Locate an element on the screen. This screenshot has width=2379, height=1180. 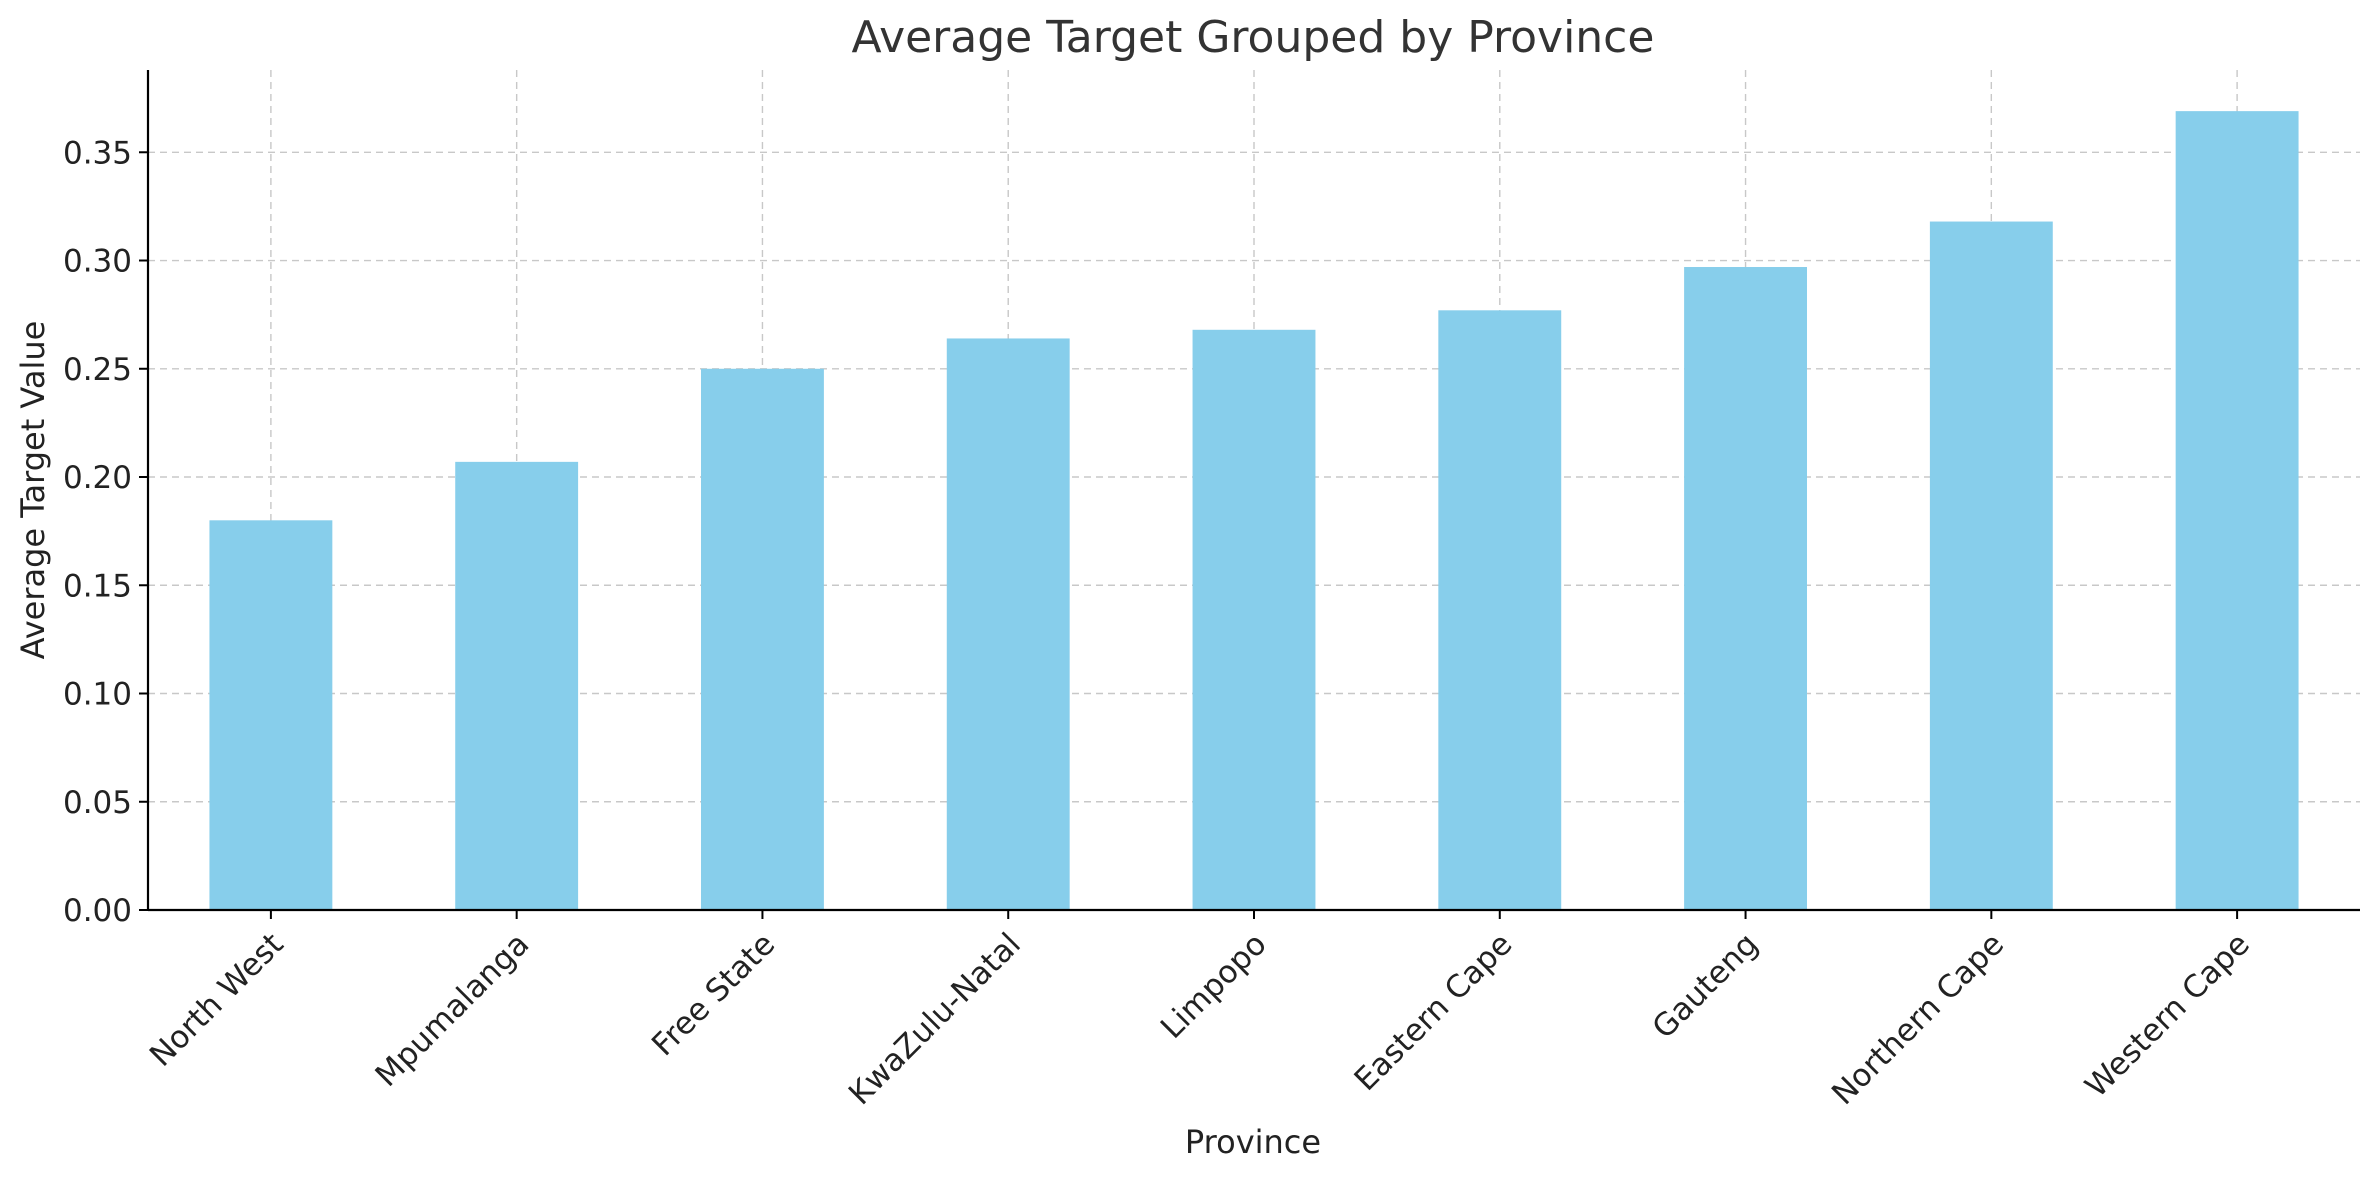
y-tick-label: 0.05 is located at coordinates (97, 803).